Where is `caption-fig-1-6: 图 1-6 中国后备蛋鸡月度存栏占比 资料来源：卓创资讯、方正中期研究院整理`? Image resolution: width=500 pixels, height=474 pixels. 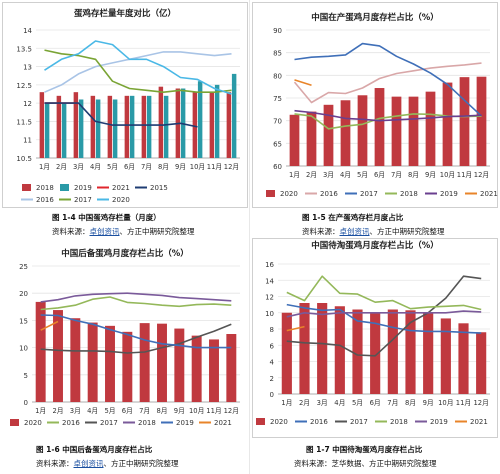
caption-fig-1-6: 图 1-6 中国后备蛋鸡月度存栏占比 资料来源：卓创资讯、方正中期研究院整理 is located at coordinates (107, 456).